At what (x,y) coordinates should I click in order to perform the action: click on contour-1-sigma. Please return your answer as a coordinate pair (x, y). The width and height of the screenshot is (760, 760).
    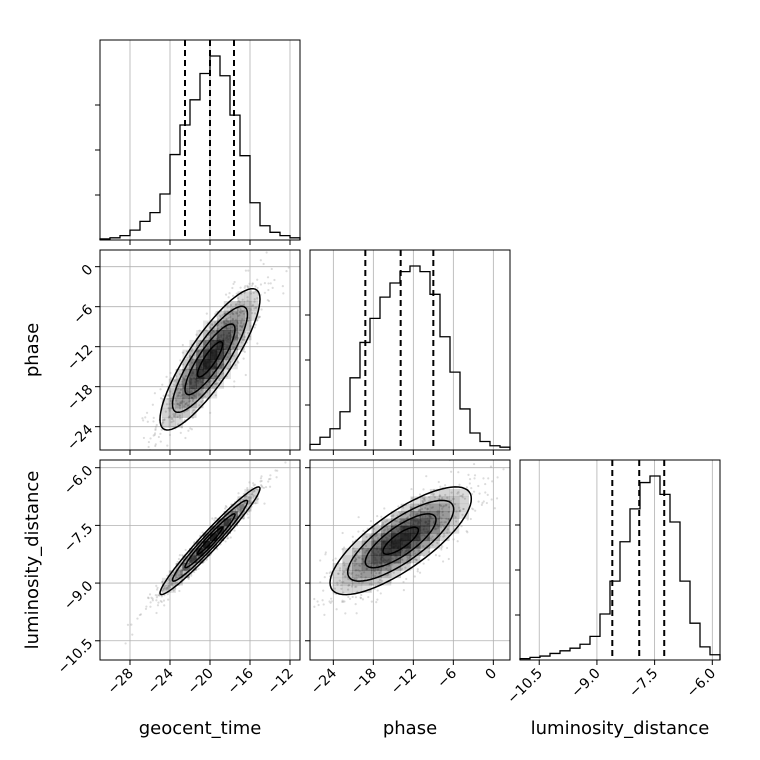
    Looking at the image, I should click on (210, 359).